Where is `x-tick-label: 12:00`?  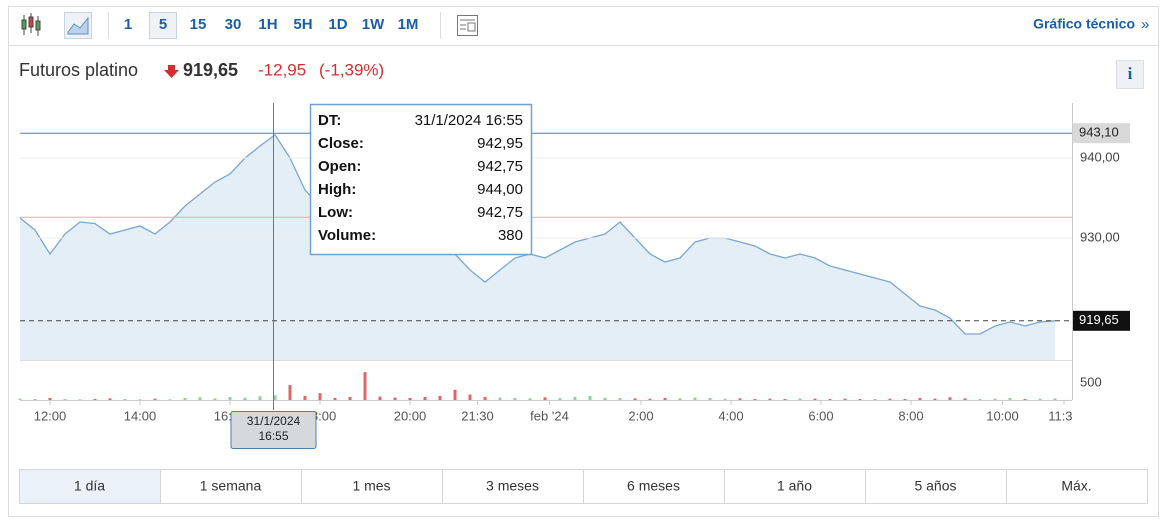 x-tick-label: 12:00 is located at coordinates (50, 415).